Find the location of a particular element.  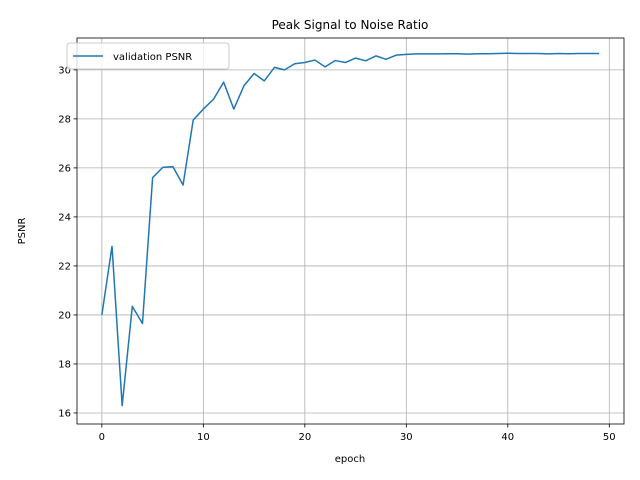

x-axis-label: epoch is located at coordinates (350, 459).